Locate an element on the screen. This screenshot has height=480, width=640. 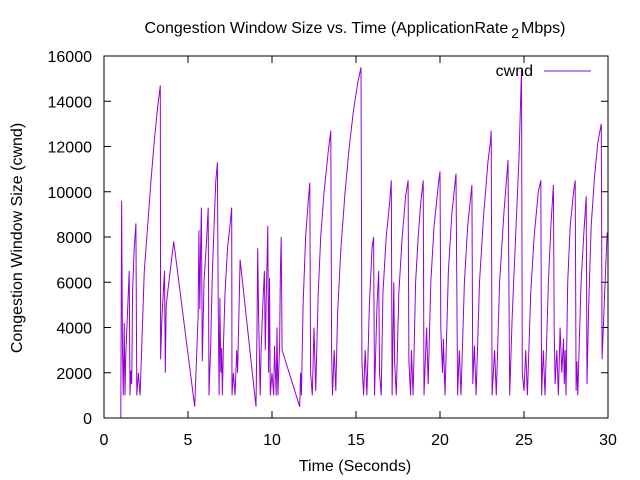
y-tick-label: 12000 is located at coordinates (70, 148).